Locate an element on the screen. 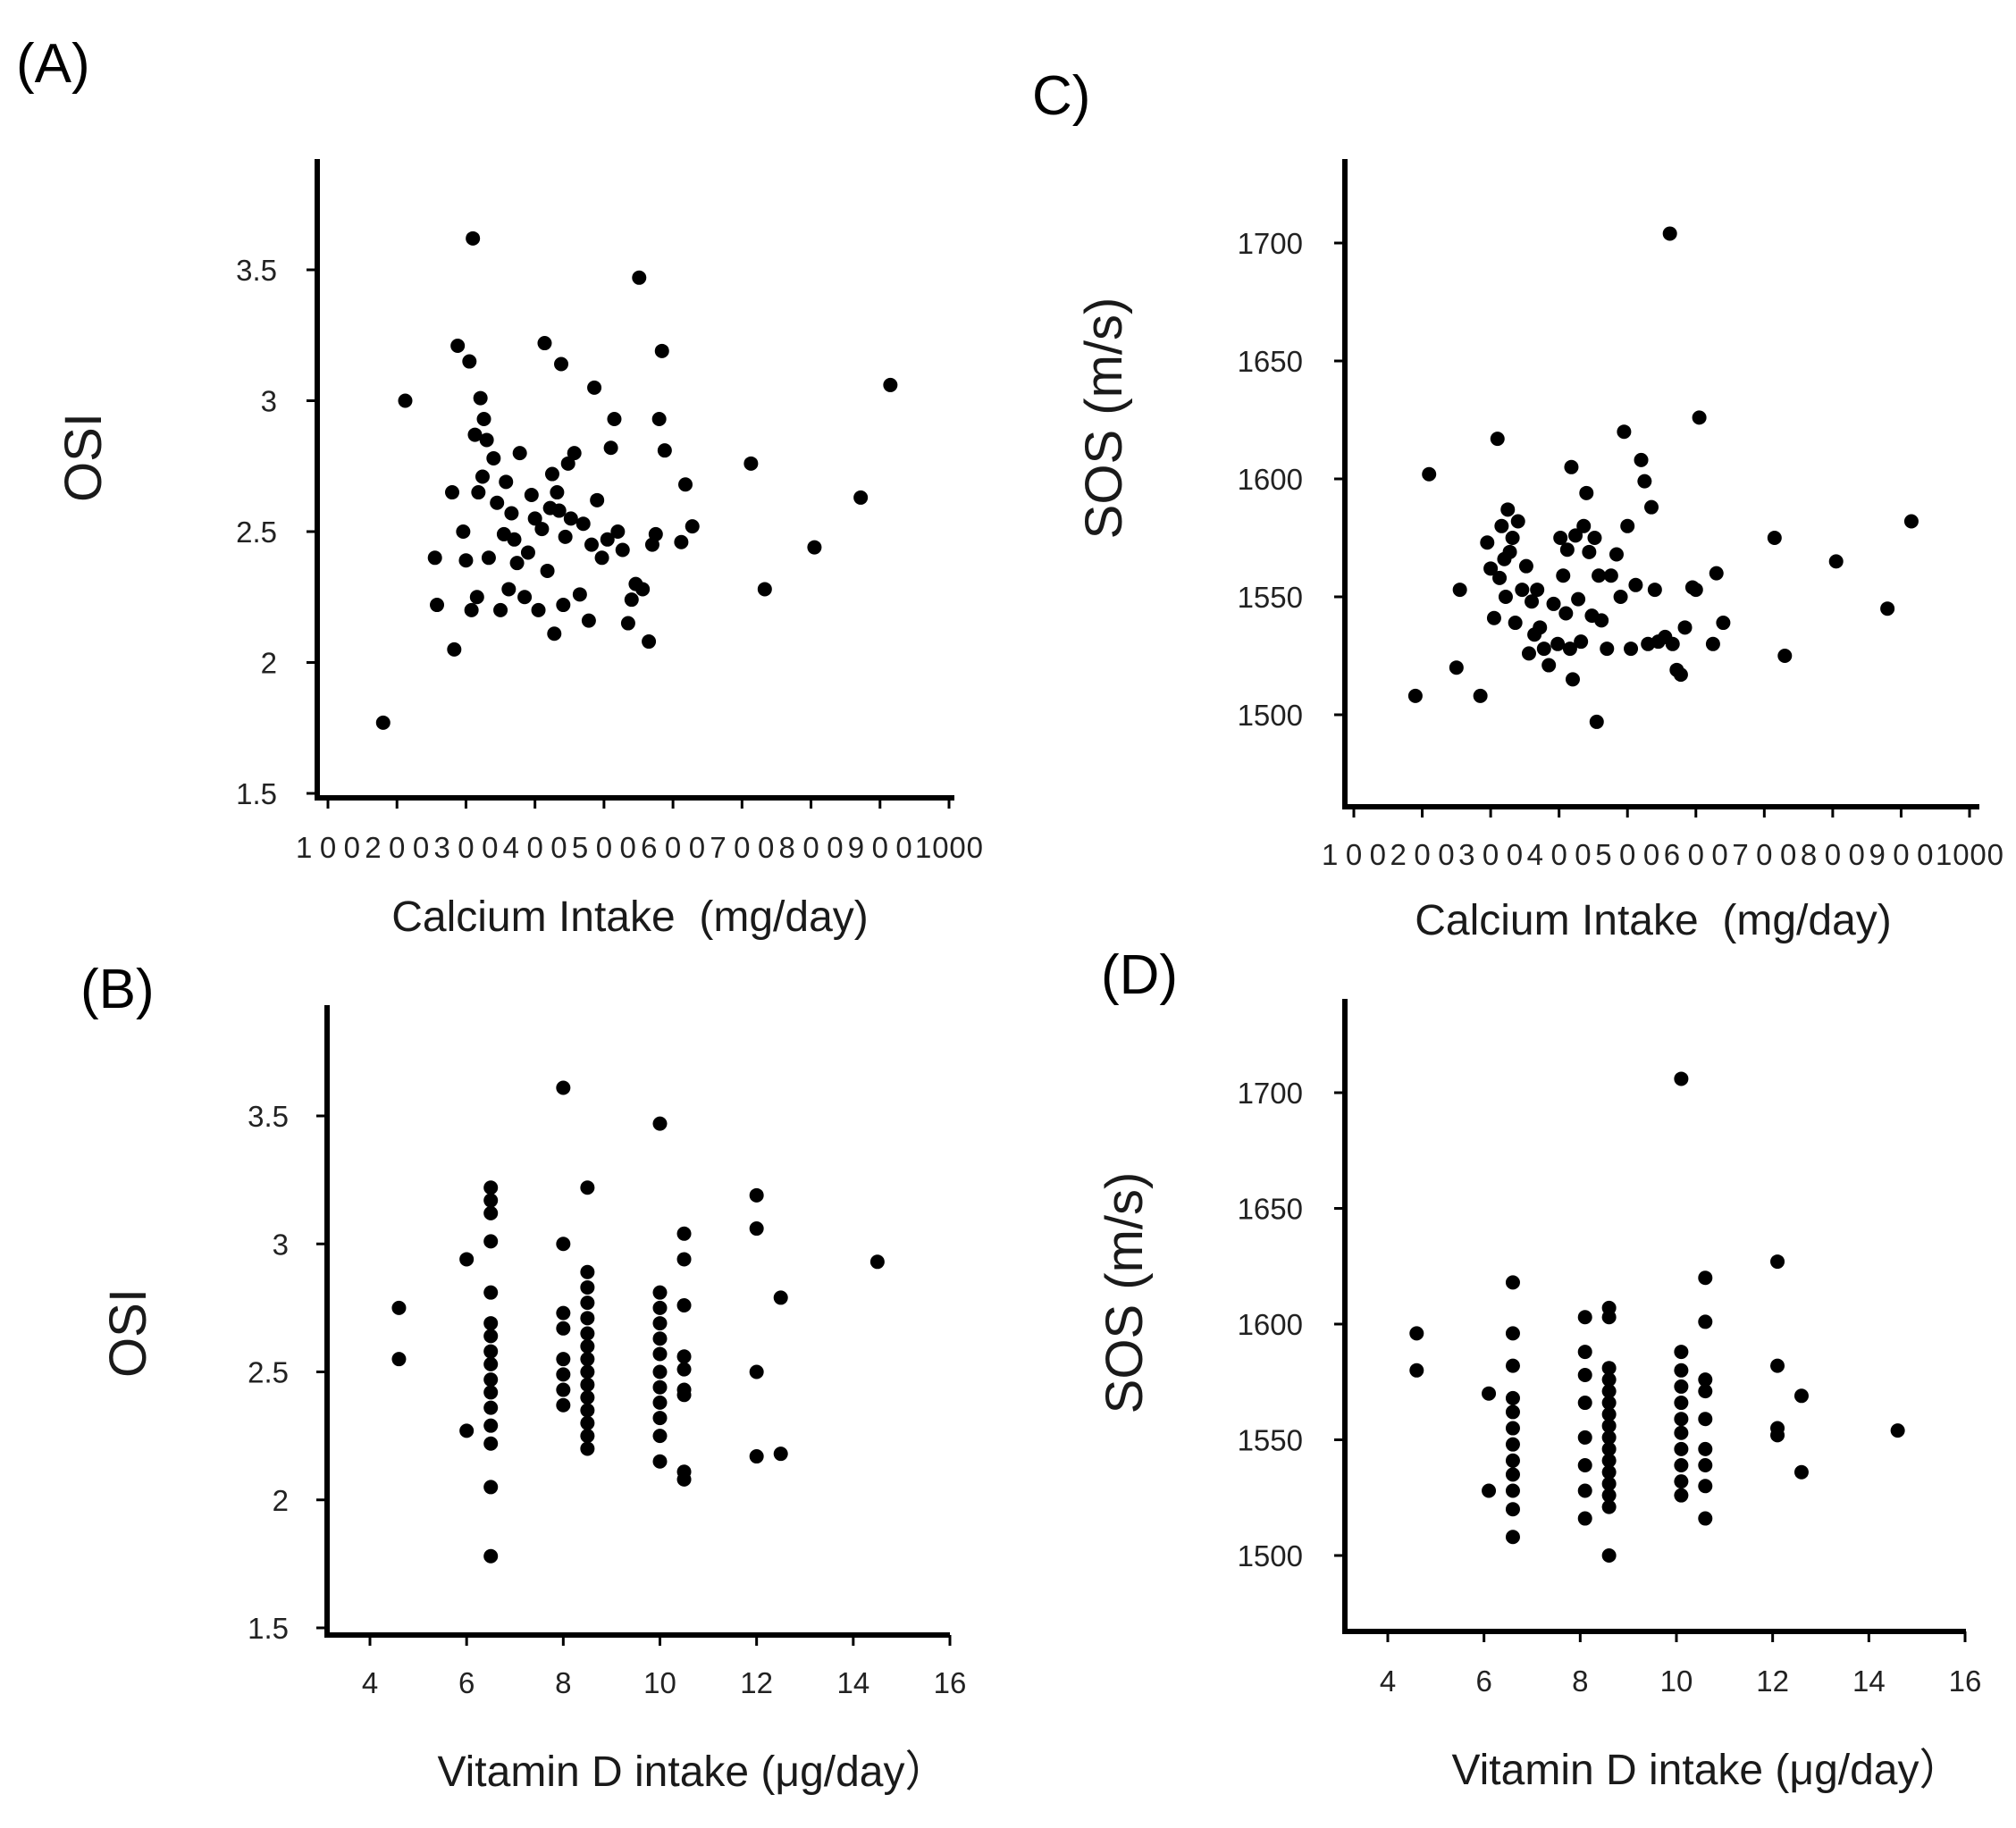 This screenshot has height=1828, width=2016. x-tick-label: 500 is located at coordinates (604, 847).